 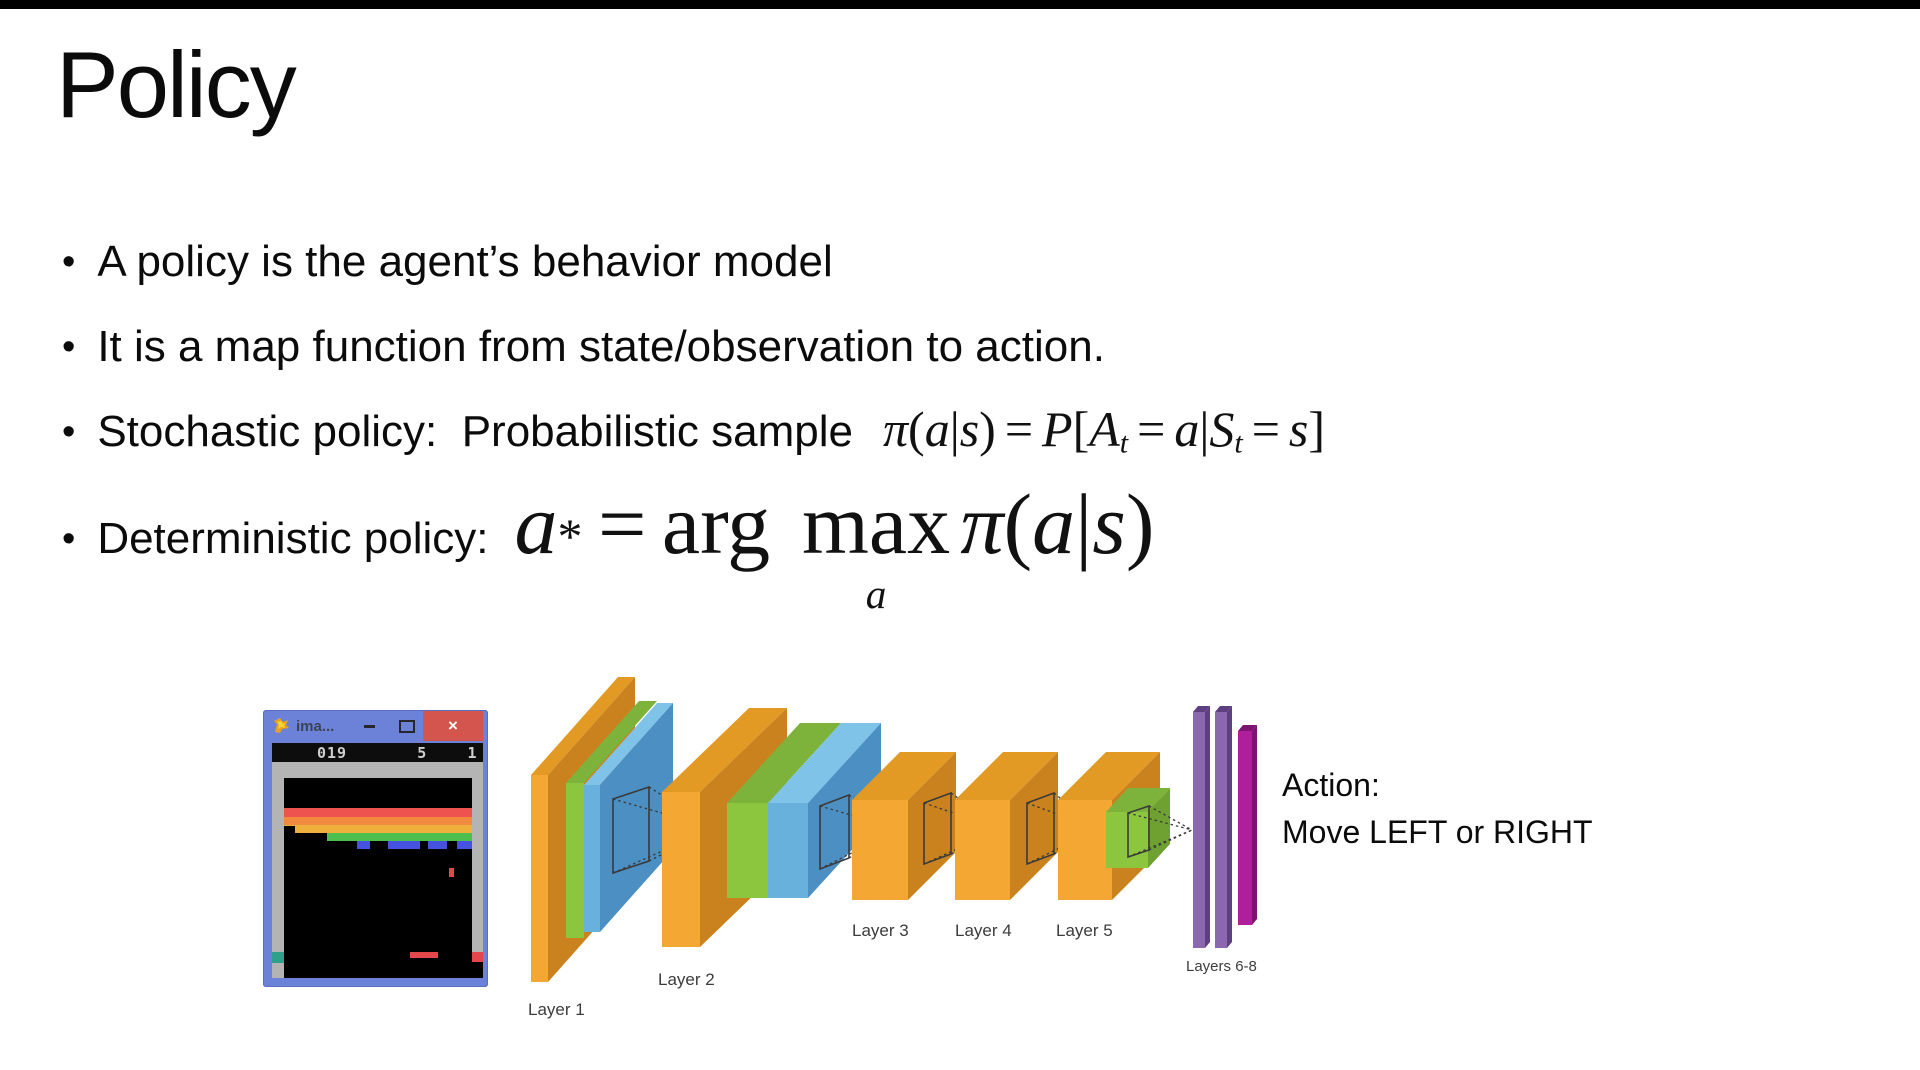 What do you see at coordinates (477, 957) in the screenshot?
I see `right-wall-block` at bounding box center [477, 957].